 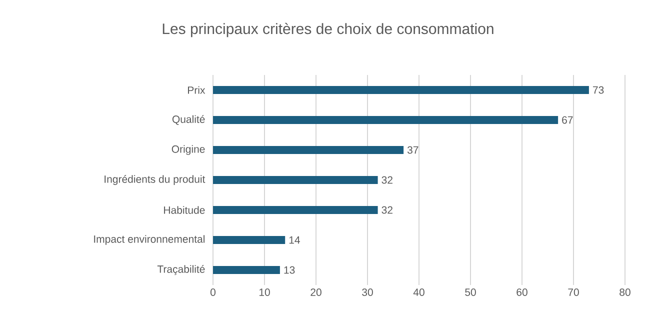 I want to click on data-label: 67, so click(x=567, y=120).